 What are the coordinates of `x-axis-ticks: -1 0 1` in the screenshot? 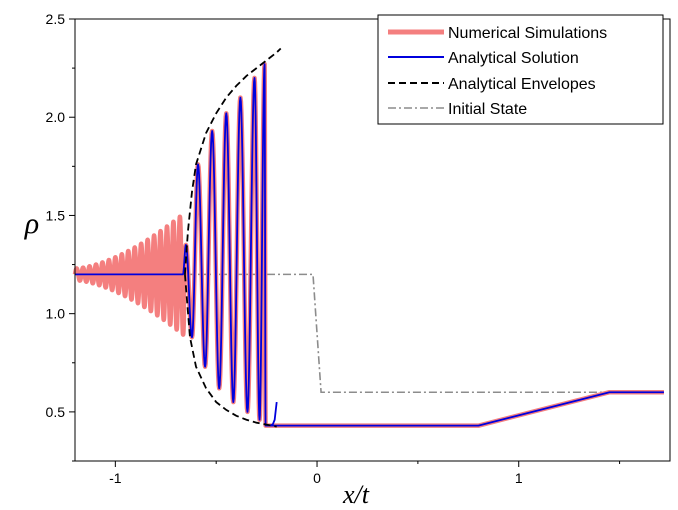 It's located at (365, 473).